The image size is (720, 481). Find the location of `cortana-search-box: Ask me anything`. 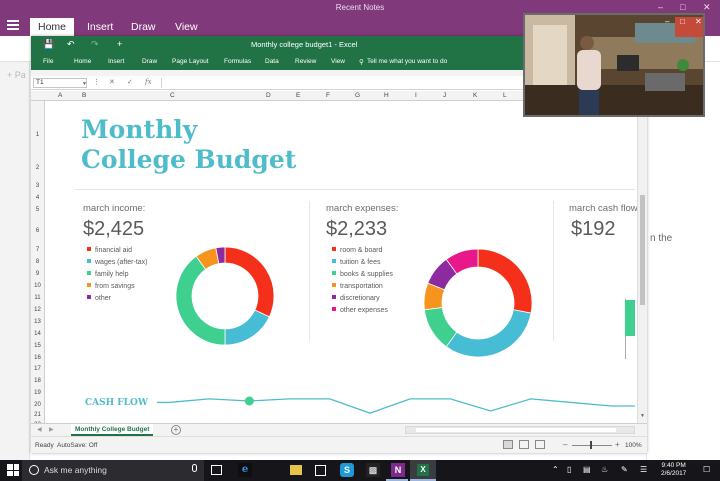

cortana-search-box: Ask me anything is located at coordinates (113, 470).